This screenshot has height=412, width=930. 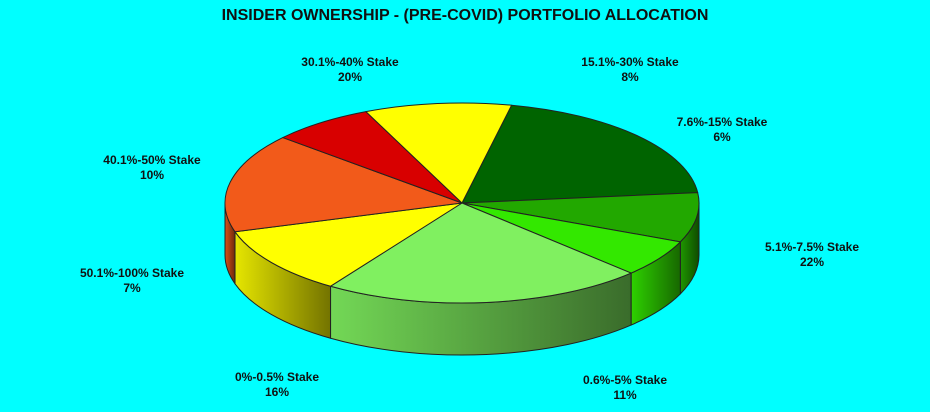 I want to click on slice-label: 15.1%-30% Stake 8%, so click(x=629, y=70).